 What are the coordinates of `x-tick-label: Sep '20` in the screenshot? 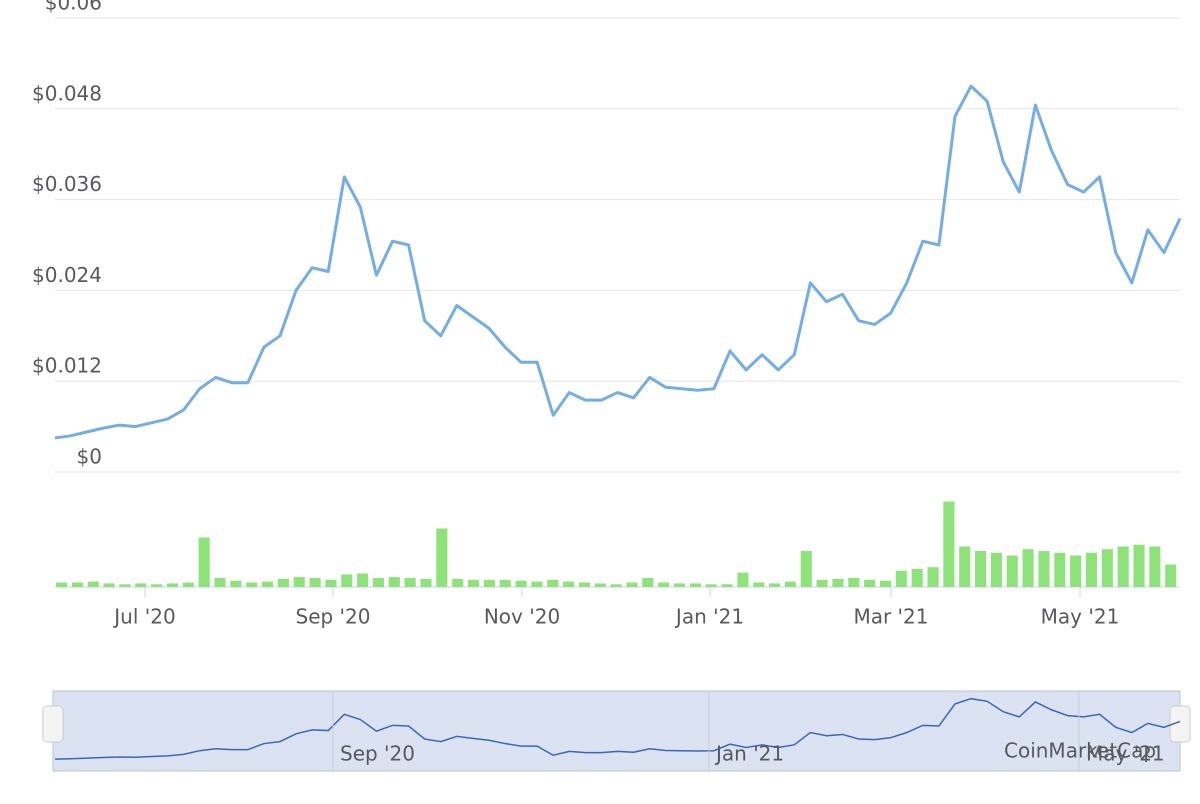 It's located at (333, 617).